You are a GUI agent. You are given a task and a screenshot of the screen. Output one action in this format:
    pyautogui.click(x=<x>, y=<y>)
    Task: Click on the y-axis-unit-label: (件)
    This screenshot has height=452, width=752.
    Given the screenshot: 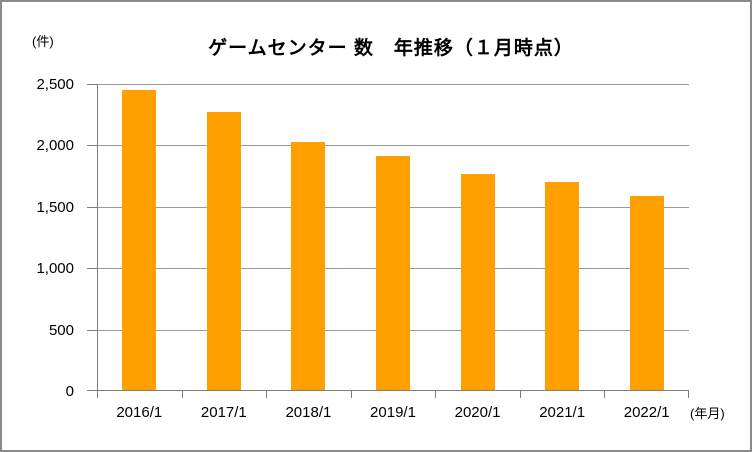 What is the action you would take?
    pyautogui.click(x=43, y=41)
    